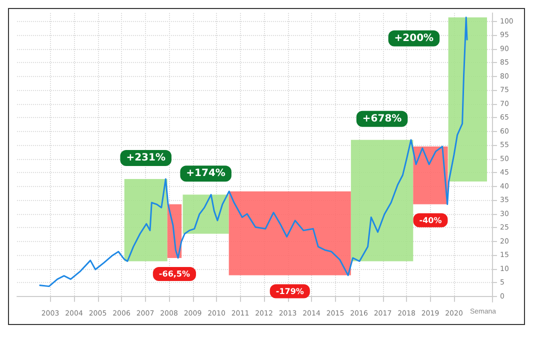  Describe the element at coordinates (174, 273) in the screenshot. I see `band-label: -66,5%` at that location.